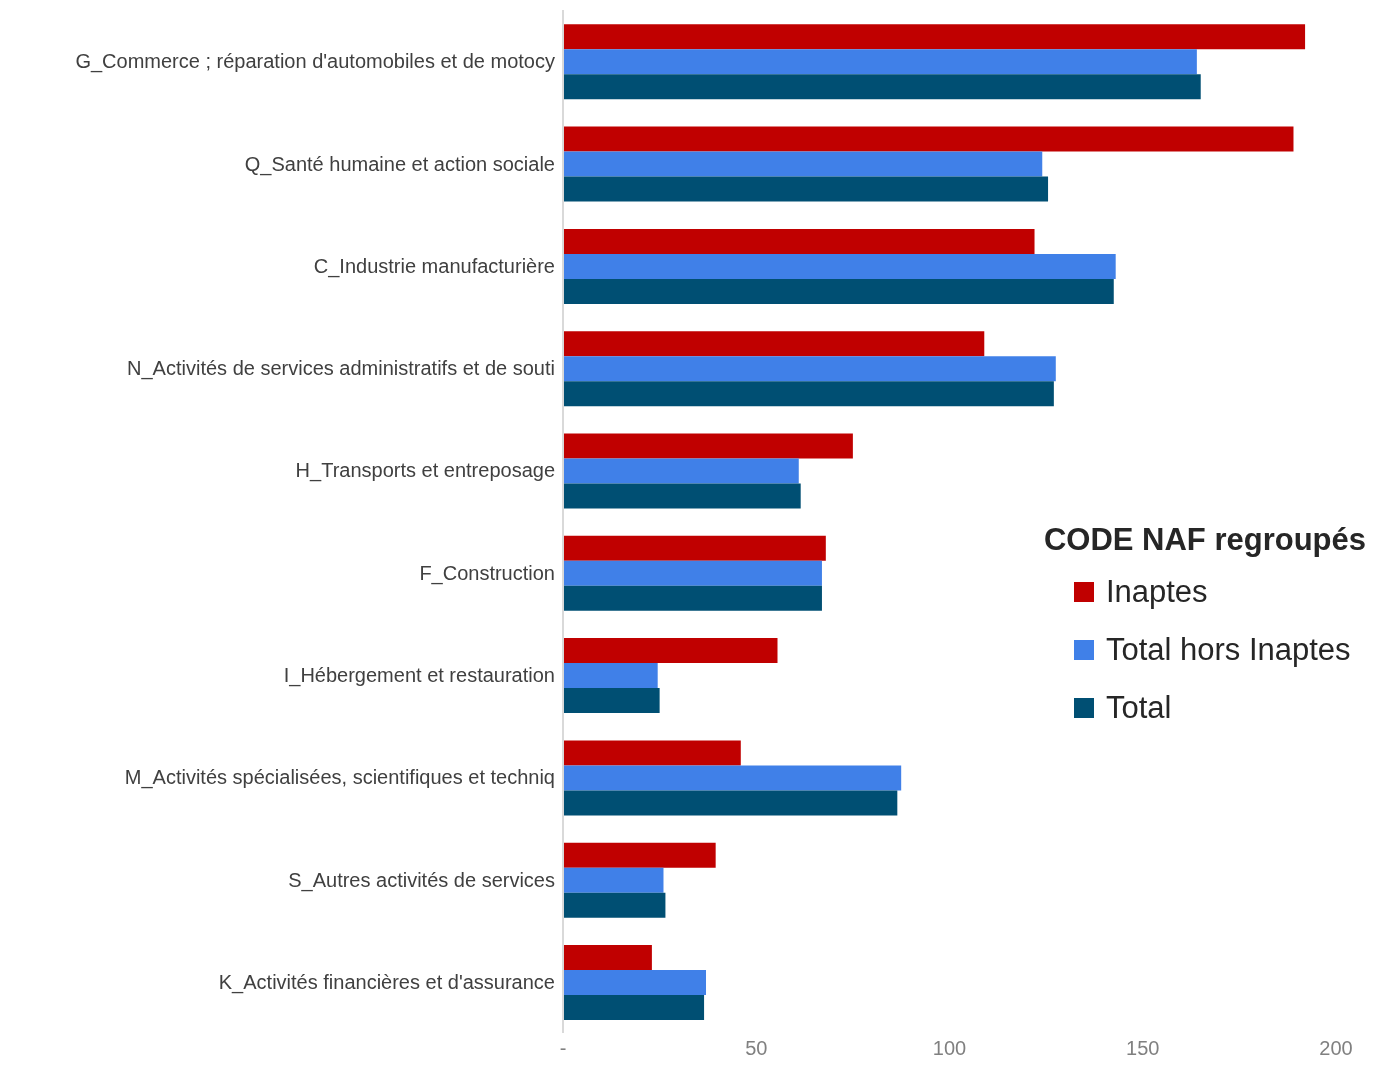  What do you see at coordinates (339, 778) in the screenshot?
I see `y-tick-label: M_Activités spécialisées, scientifiques et techniq` at bounding box center [339, 778].